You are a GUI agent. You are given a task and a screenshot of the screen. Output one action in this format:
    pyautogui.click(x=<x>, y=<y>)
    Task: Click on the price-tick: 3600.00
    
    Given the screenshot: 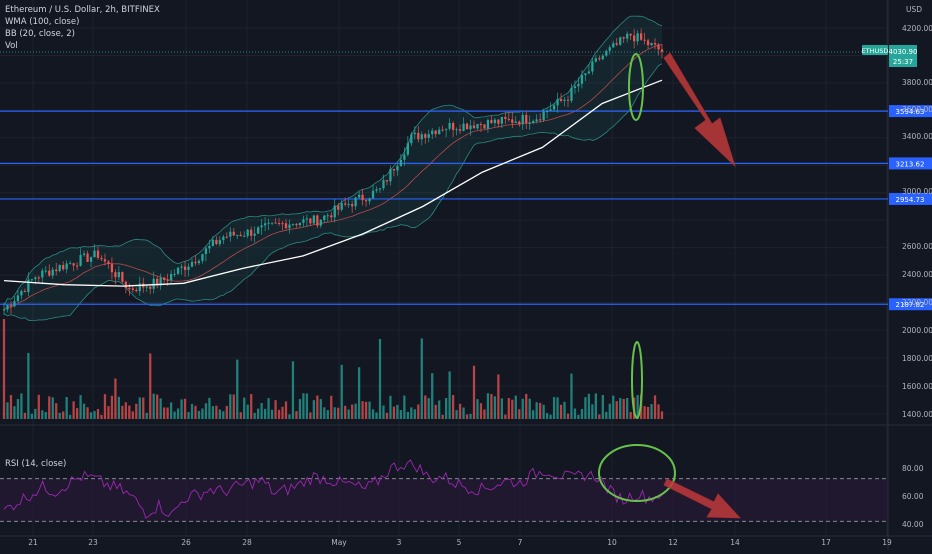 What is the action you would take?
    pyautogui.click(x=917, y=109)
    